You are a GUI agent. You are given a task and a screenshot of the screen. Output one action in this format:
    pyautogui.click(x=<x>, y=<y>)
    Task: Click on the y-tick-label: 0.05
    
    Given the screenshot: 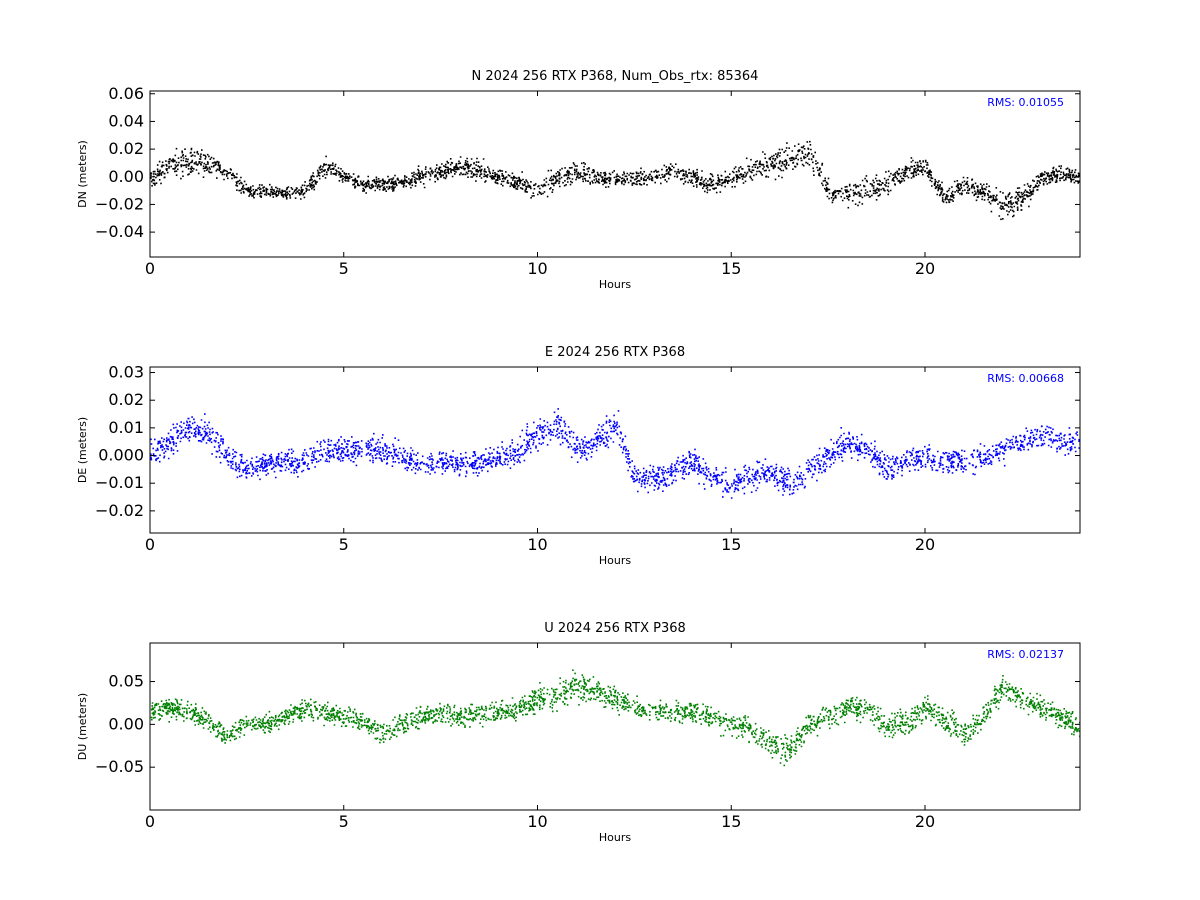 What is the action you would take?
    pyautogui.click(x=126, y=681)
    